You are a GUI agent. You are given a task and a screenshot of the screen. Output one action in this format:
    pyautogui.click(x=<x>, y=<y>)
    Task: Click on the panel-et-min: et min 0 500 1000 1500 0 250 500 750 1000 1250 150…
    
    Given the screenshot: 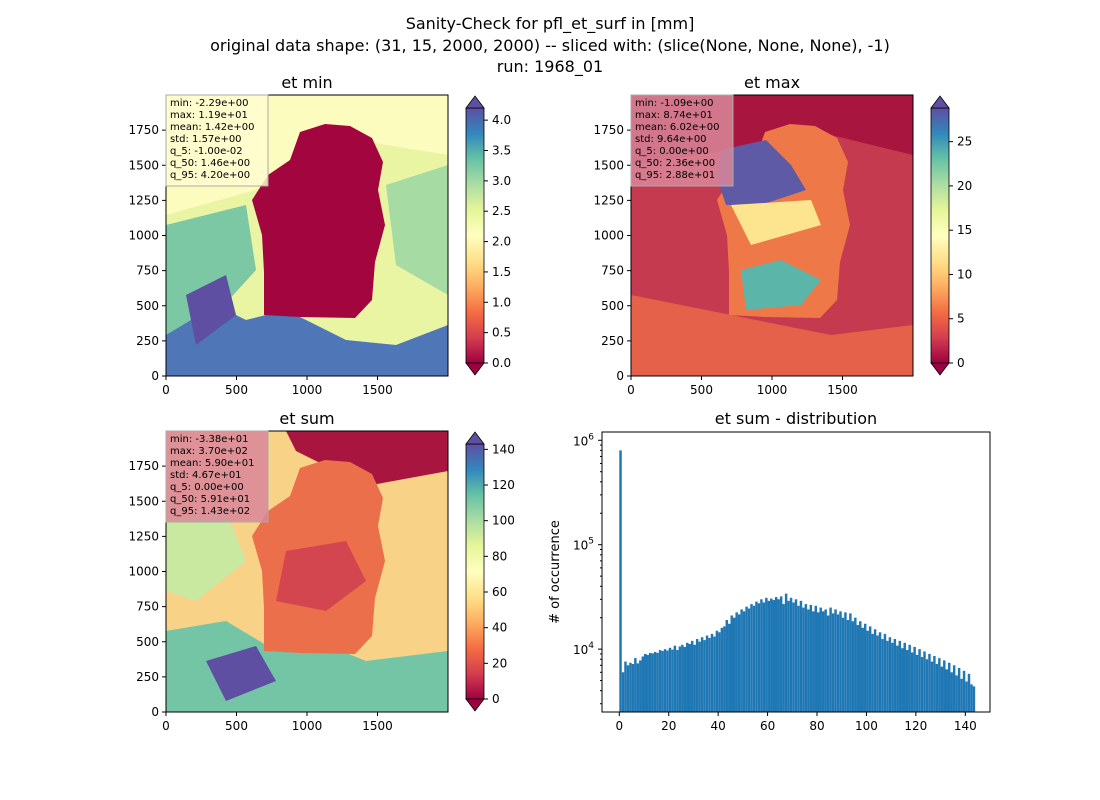 What is the action you would take?
    pyautogui.click(x=319, y=235)
    